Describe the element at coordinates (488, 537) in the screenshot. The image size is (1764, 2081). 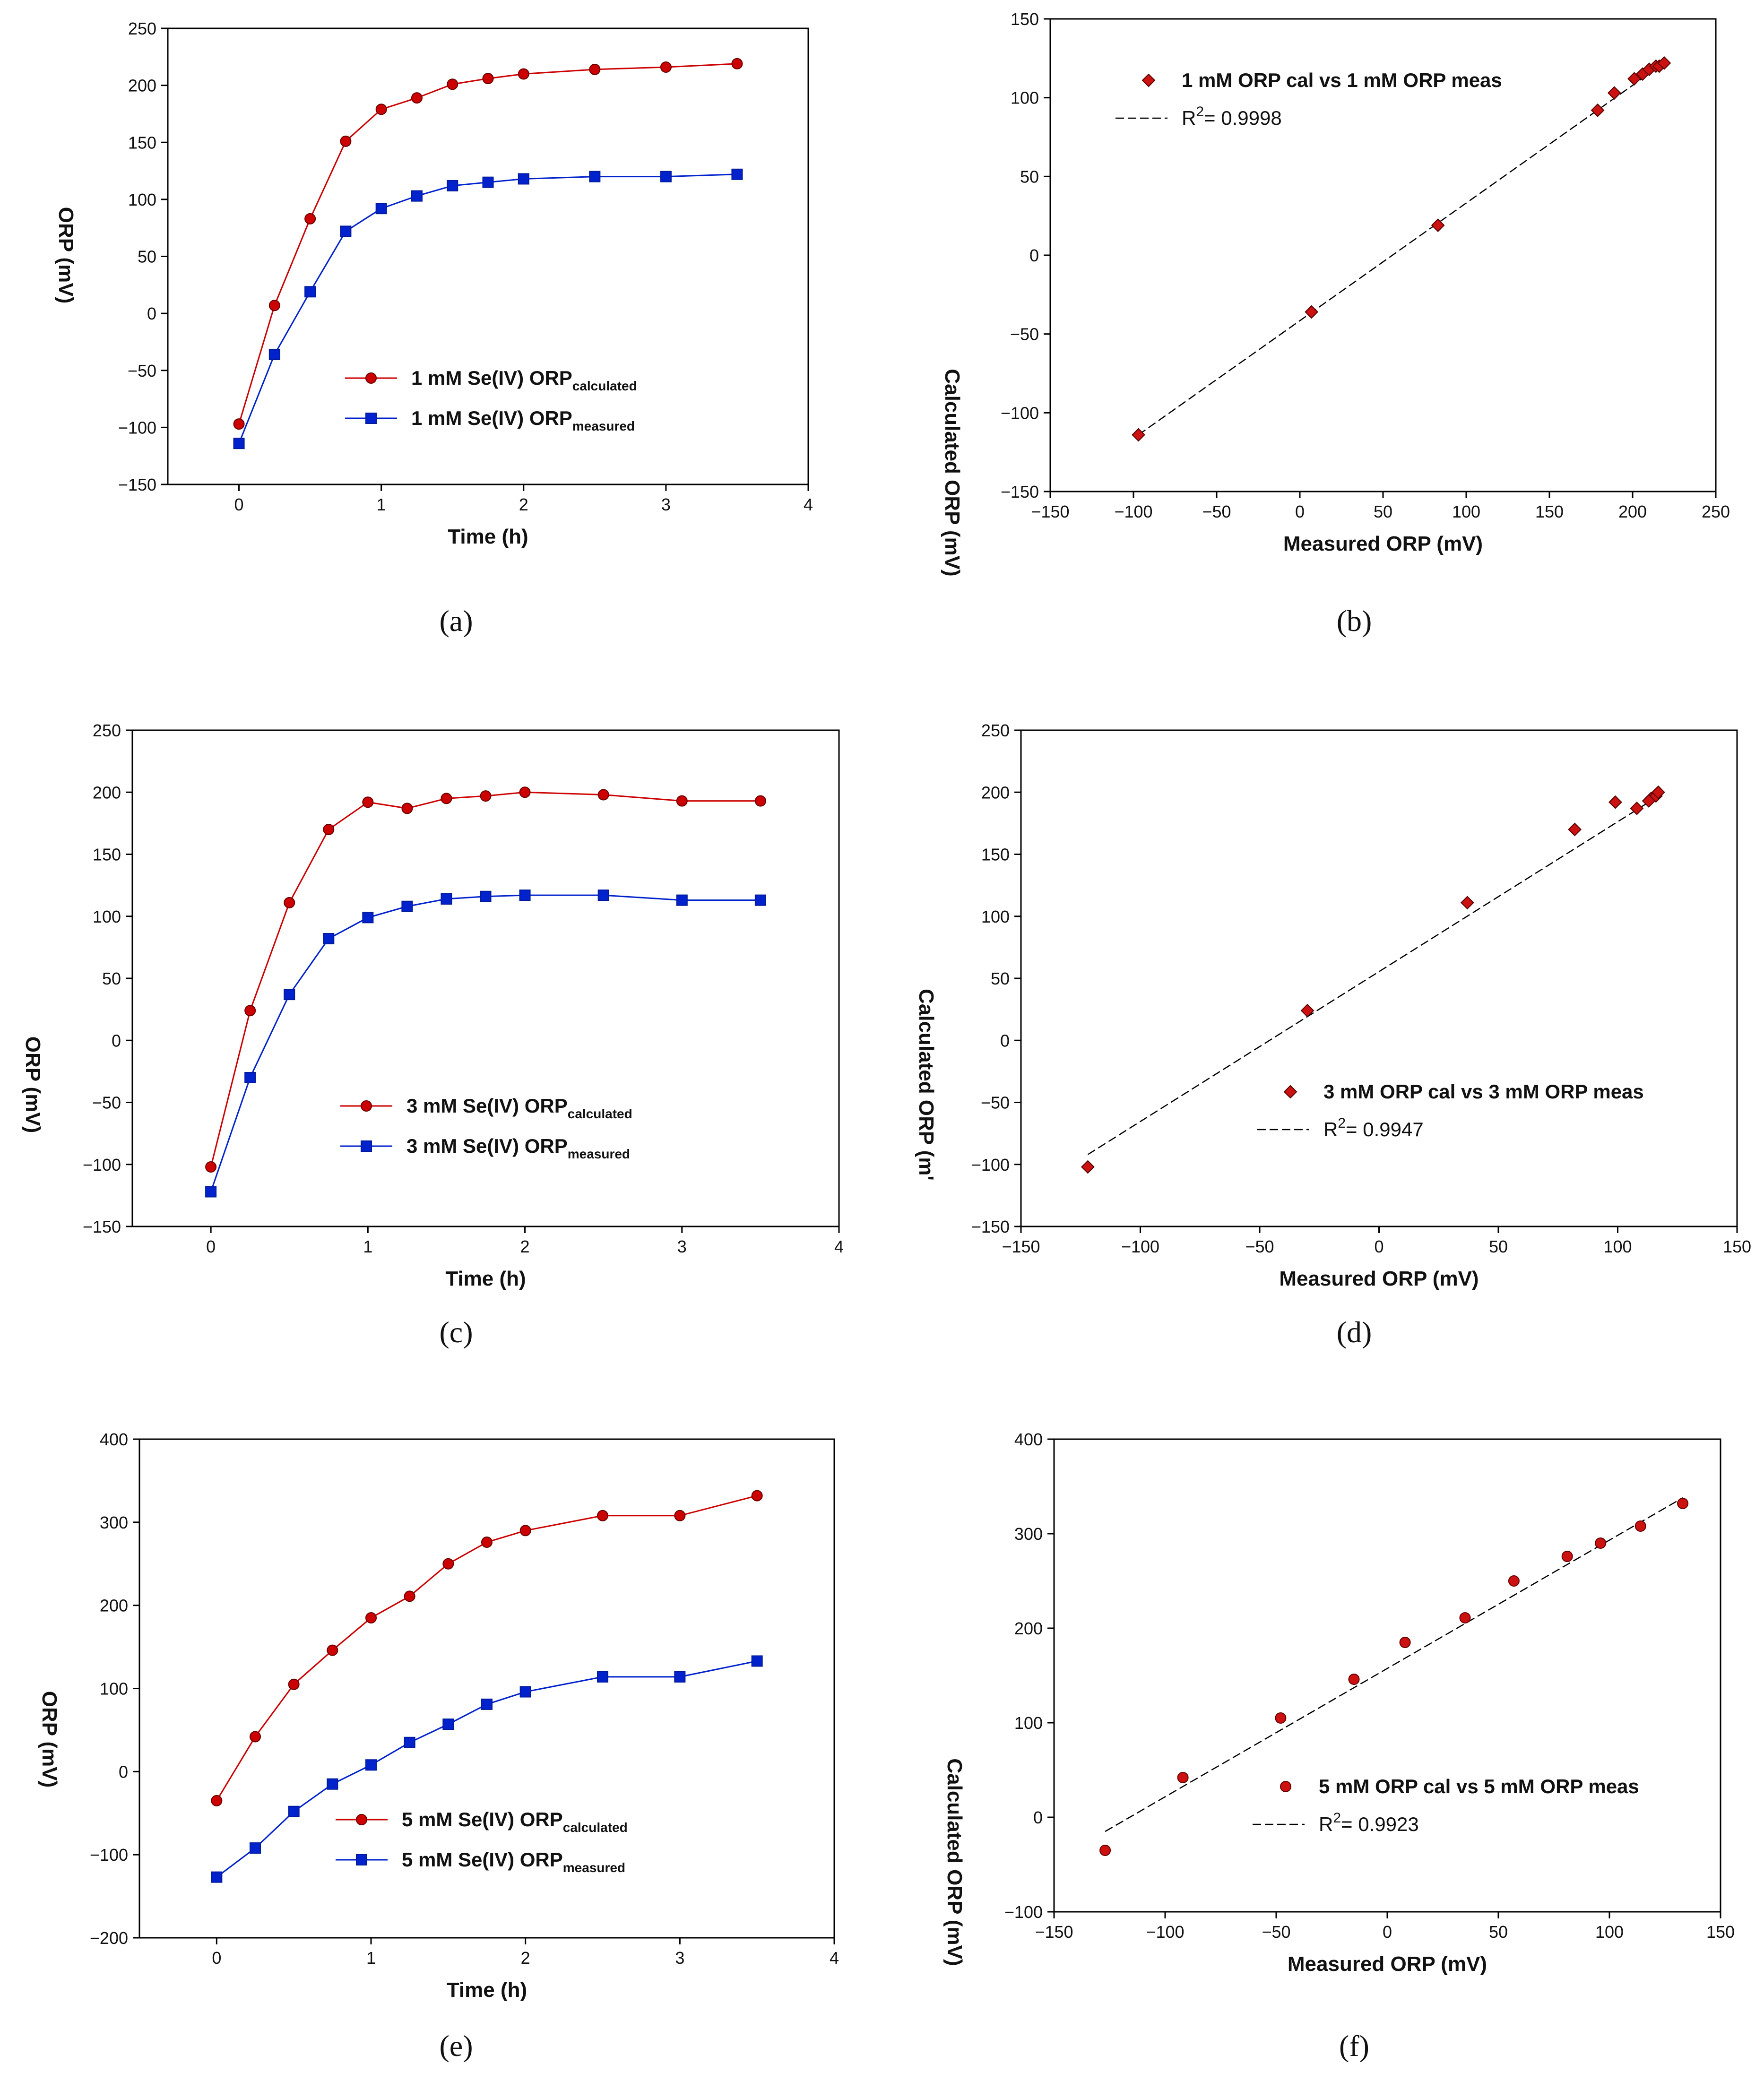
I see `x-axis-label: Time (h)` at that location.